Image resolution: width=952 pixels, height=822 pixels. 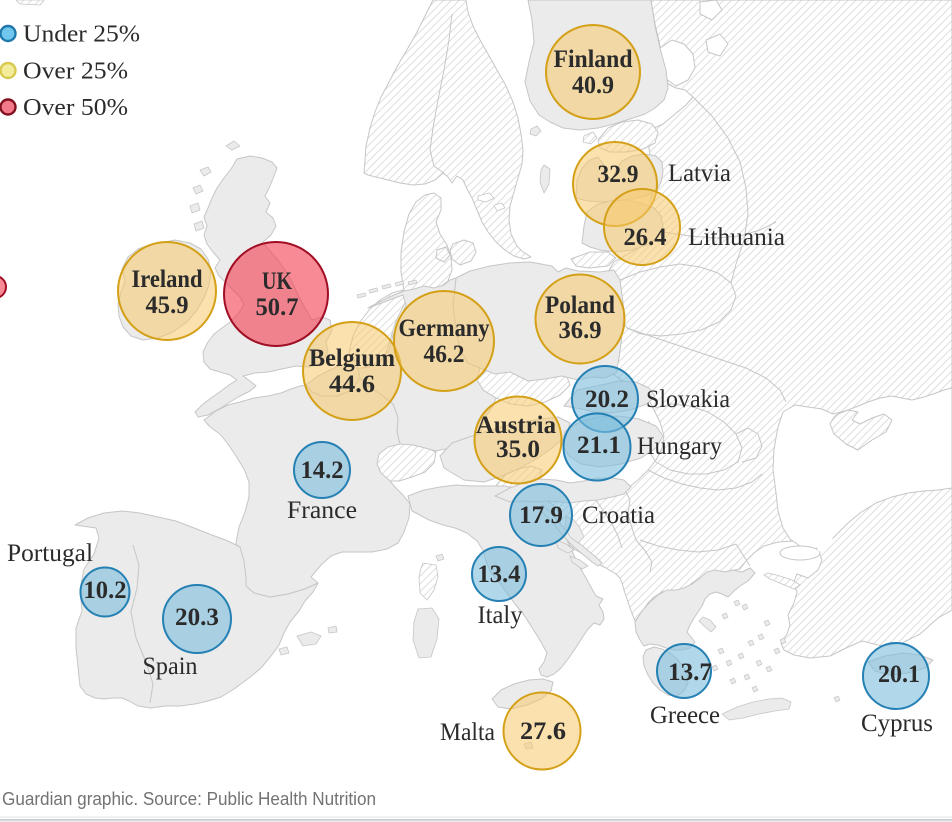 What do you see at coordinates (541, 515) in the screenshot?
I see `svg-text: 17.9` at bounding box center [541, 515].